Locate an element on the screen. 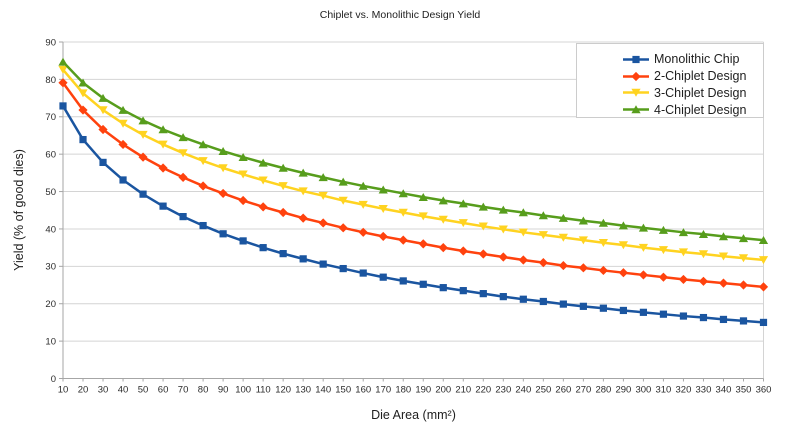  y-tick-label: 50 is located at coordinates (50, 192).